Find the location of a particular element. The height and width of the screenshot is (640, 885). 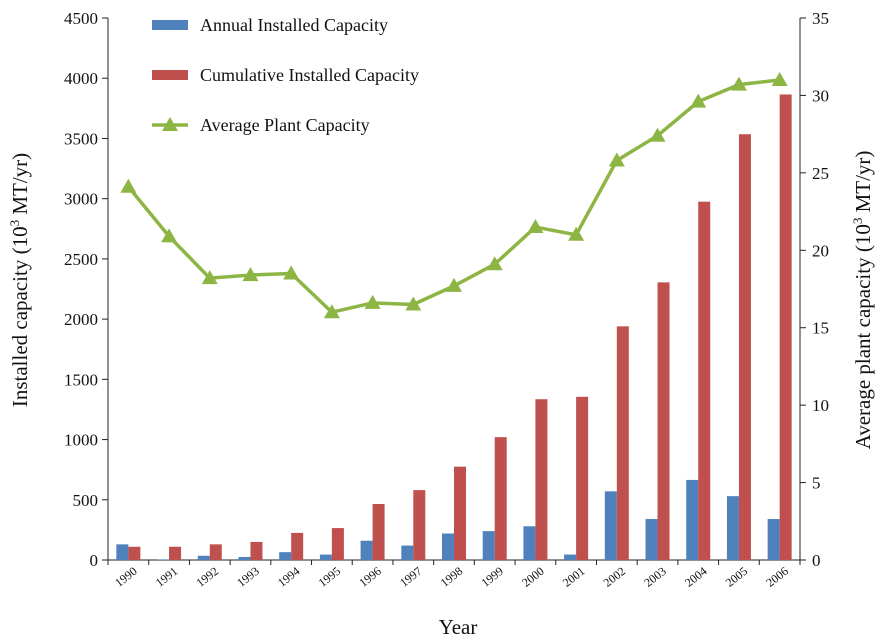

y-tick-label: 3500 is located at coordinates (81, 138).